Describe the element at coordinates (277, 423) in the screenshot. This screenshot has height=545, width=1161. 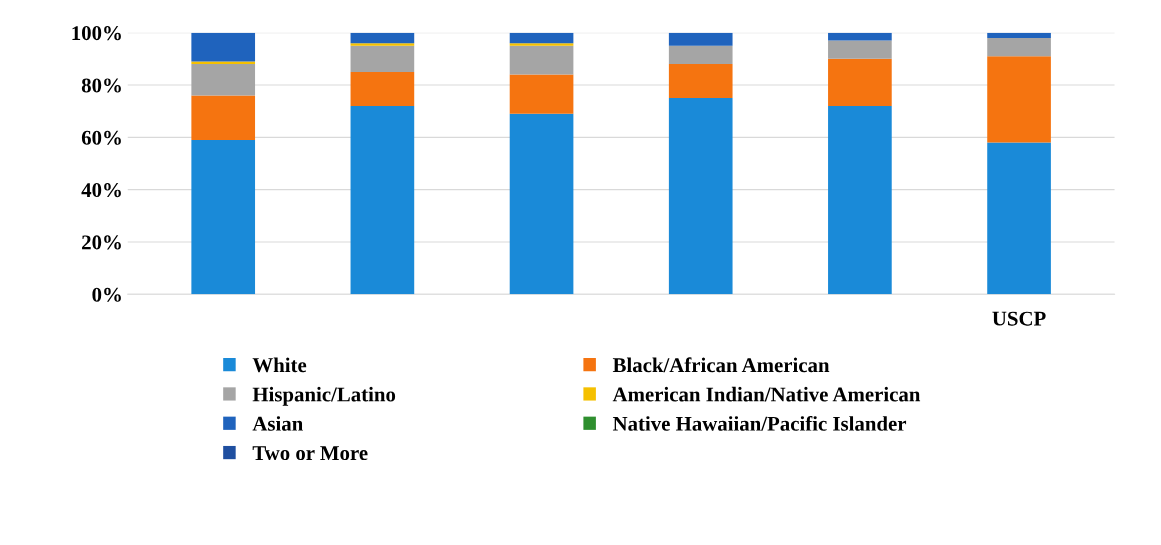
I see `legend-label: Asian` at that location.